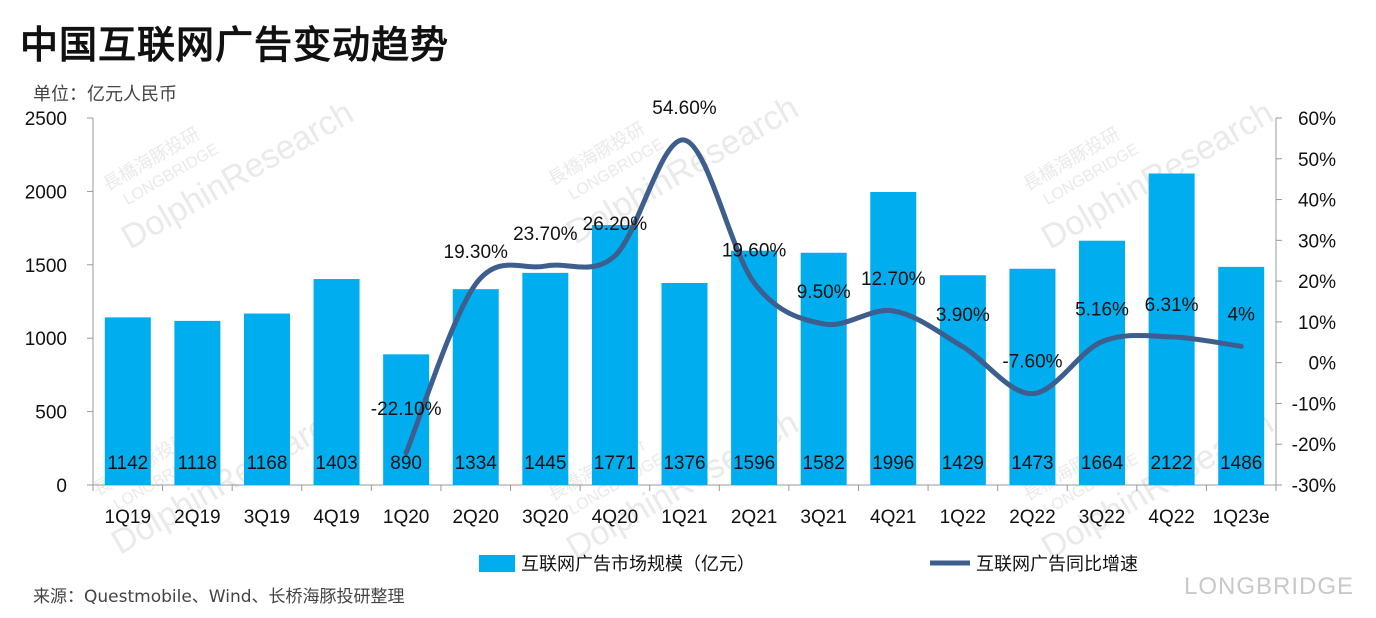 The height and width of the screenshot is (618, 1376). What do you see at coordinates (1102, 463) in the screenshot?
I see `bar-value-label: 1664` at bounding box center [1102, 463].